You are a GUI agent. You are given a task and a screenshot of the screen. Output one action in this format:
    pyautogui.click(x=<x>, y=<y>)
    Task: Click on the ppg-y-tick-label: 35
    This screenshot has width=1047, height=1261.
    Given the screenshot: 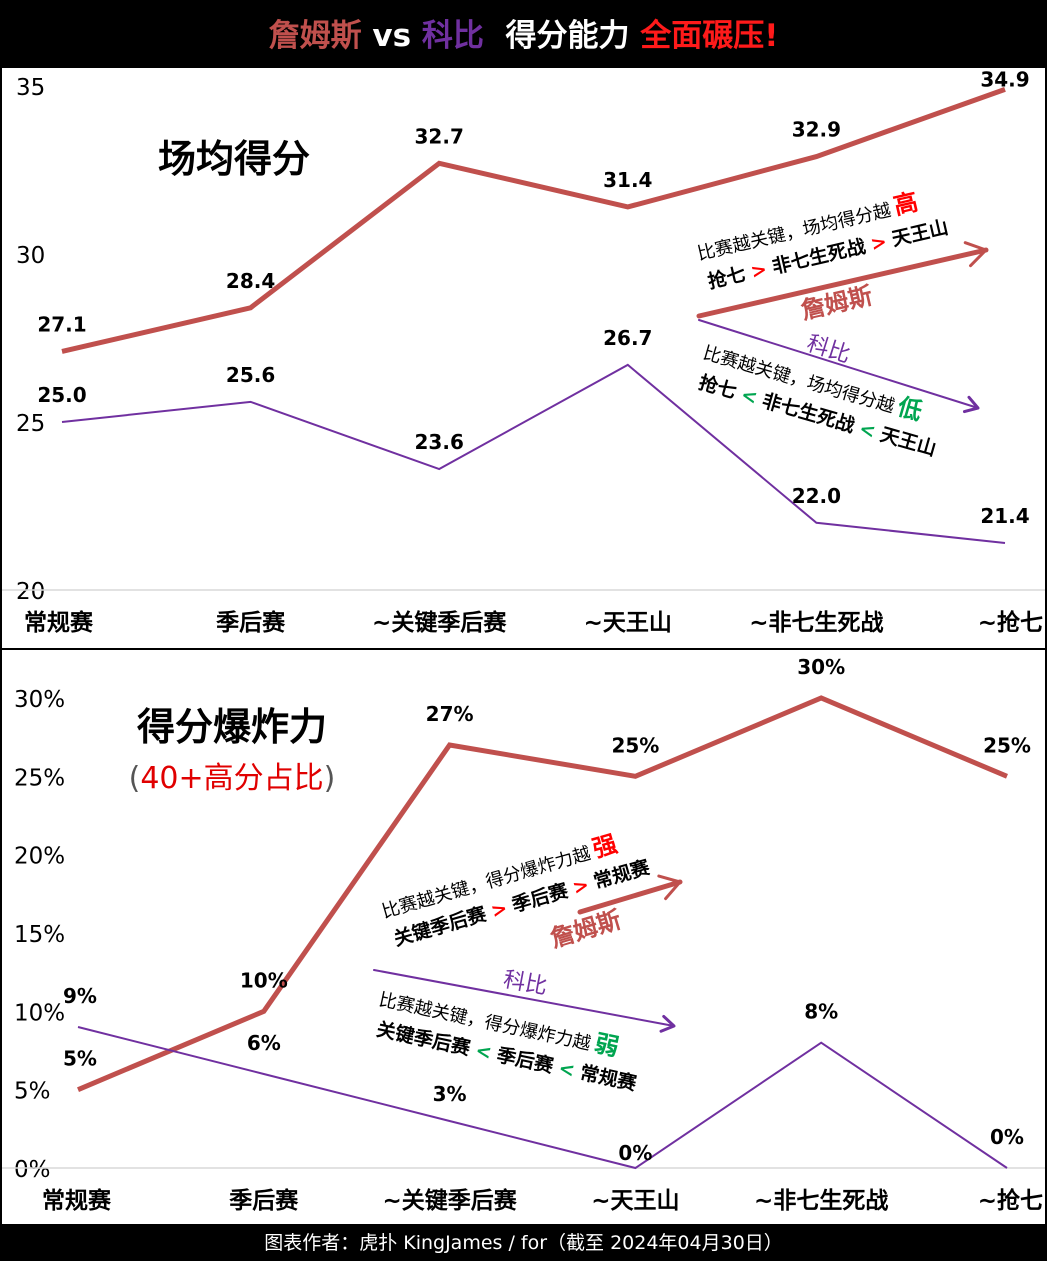 What is the action you would take?
    pyautogui.click(x=30, y=88)
    